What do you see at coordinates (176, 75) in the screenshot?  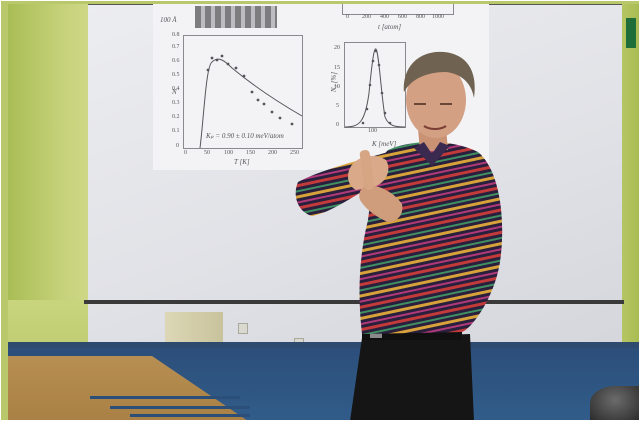 I see `left-plot-y-tick: 0.5` at bounding box center [176, 75].